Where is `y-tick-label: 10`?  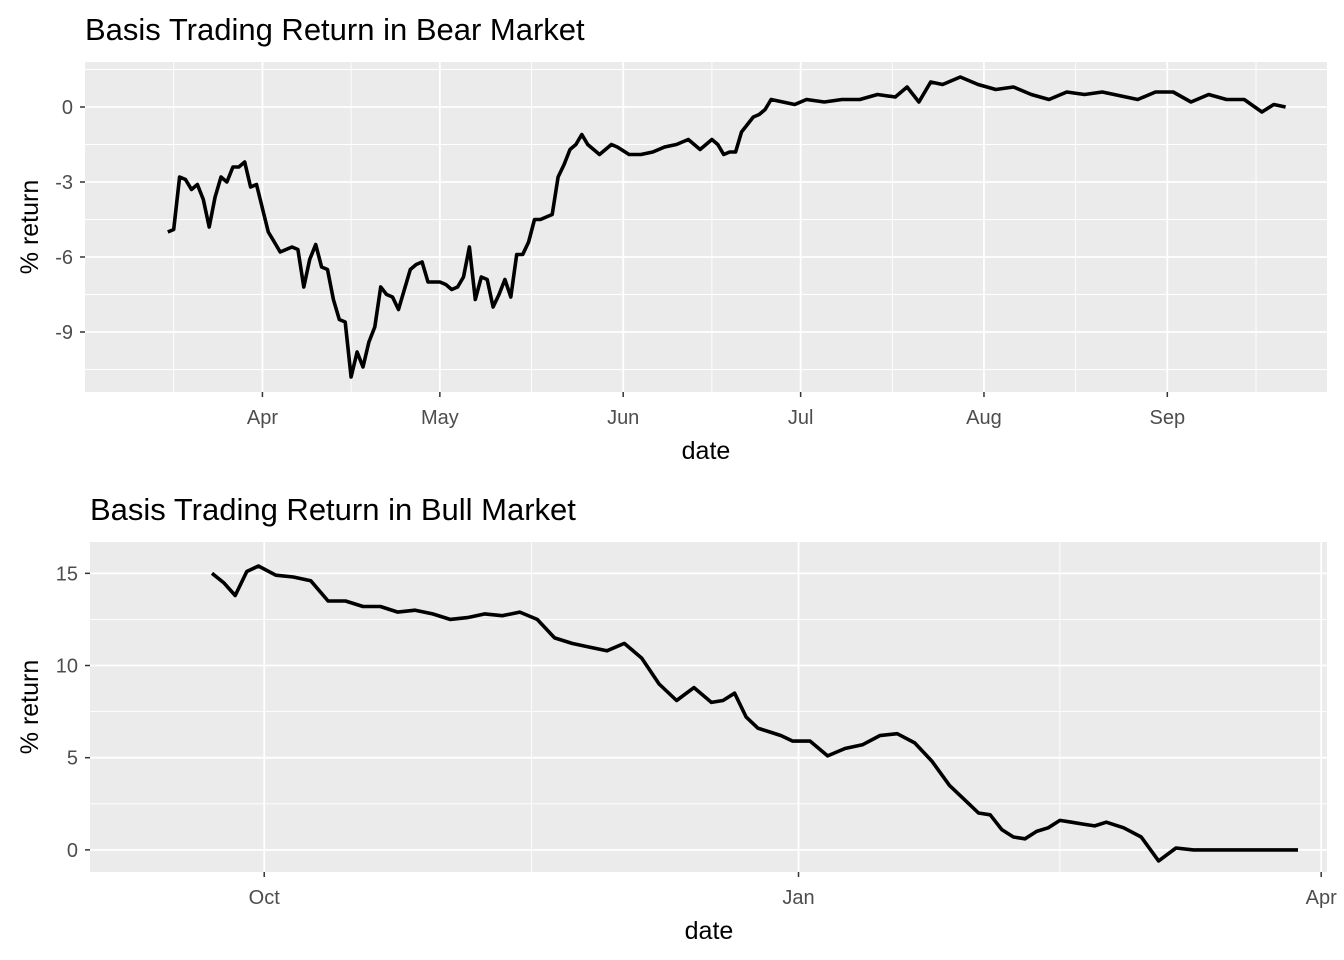 y-tick-label: 10 is located at coordinates (67, 667).